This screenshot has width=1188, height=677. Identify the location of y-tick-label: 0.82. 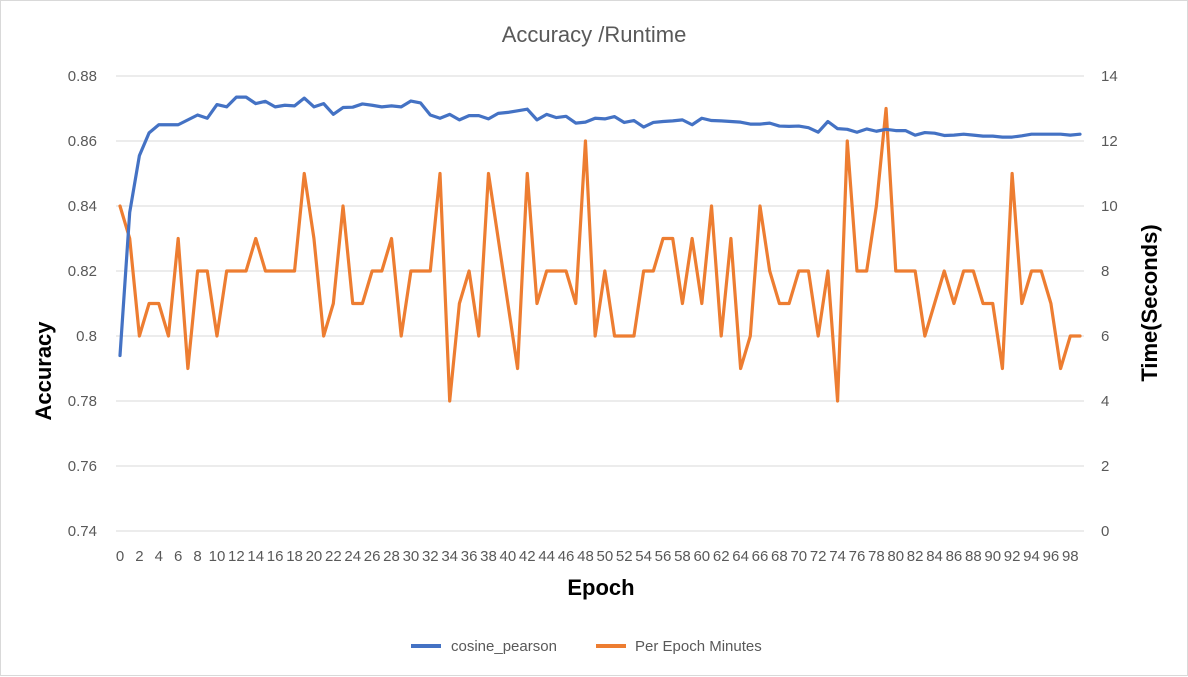
(82, 271).